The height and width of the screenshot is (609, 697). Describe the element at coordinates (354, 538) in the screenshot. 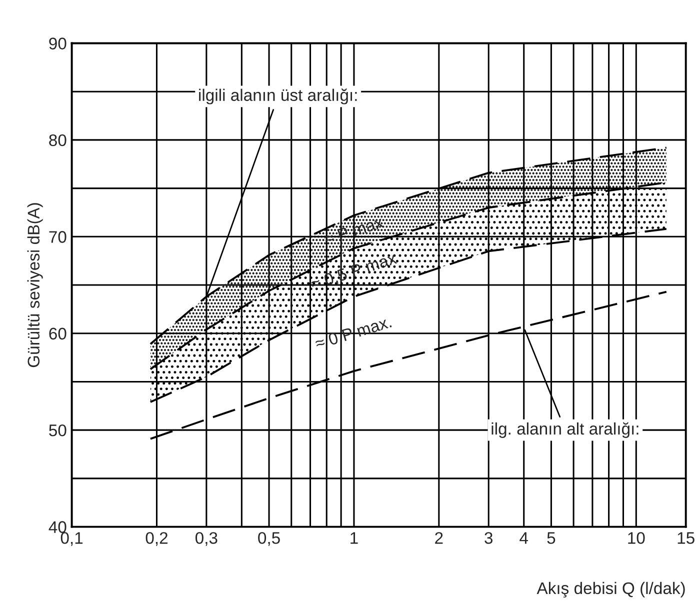

I see `x-tick-label: 1` at that location.